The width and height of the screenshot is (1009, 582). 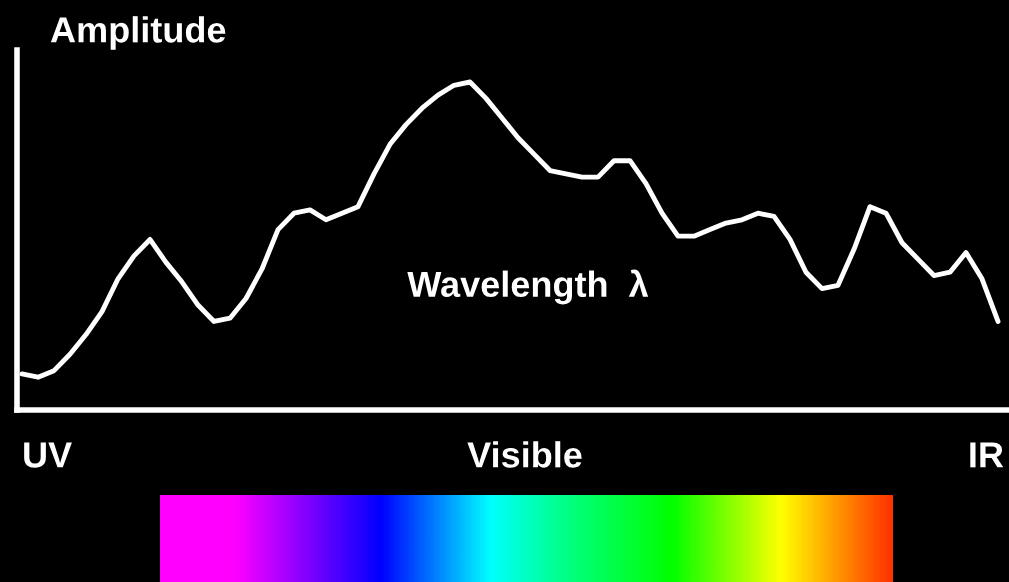 What do you see at coordinates (138, 33) in the screenshot?
I see `y-axis-title: Amplitude` at bounding box center [138, 33].